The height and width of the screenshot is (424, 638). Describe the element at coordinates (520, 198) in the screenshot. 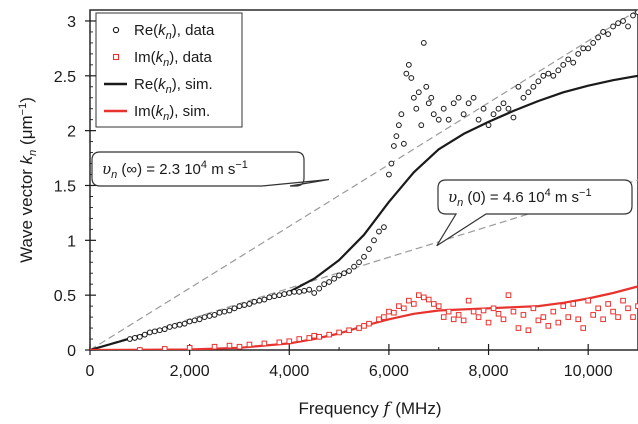

I see `annotation-v-zero-text: υn​ (0) = 4.6 104​ m s−1​` at that location.